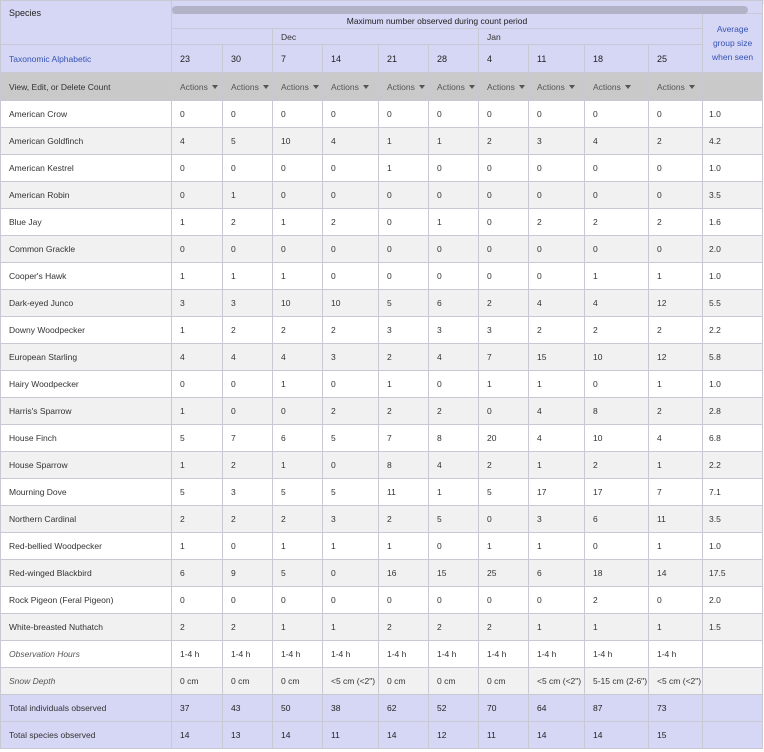 The image size is (764, 752). I want to click on species-row-avg: 2.0, so click(732, 600).